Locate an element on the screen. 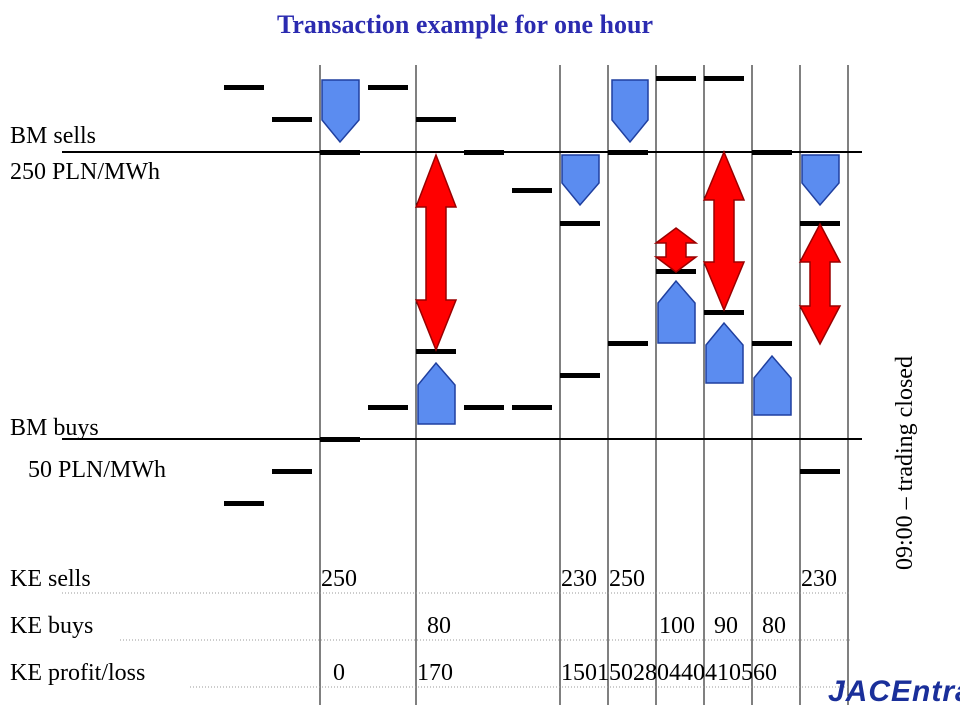  page-title: Transaction example for one hour is located at coordinates (465, 24).